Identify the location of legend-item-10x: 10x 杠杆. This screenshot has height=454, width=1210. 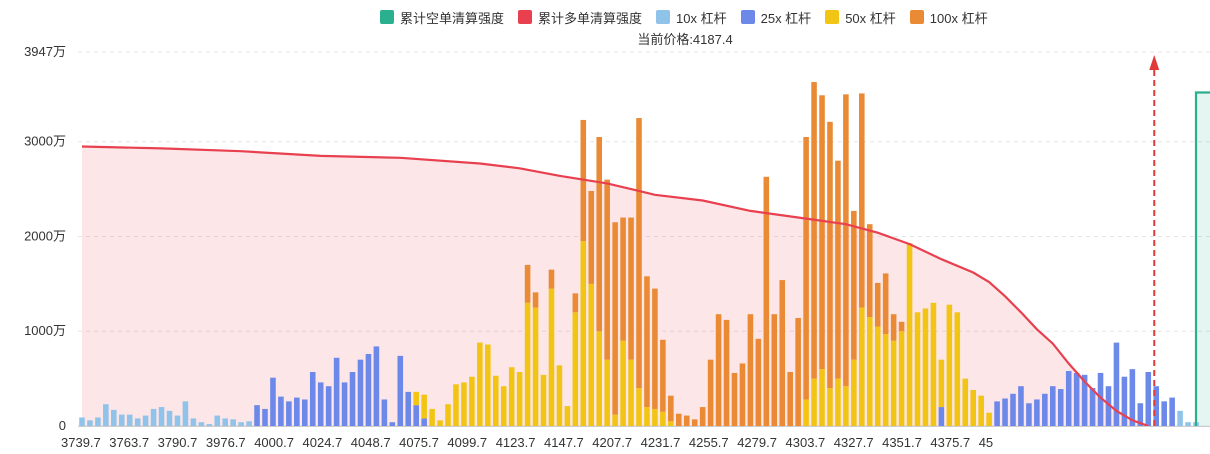
(691, 17).